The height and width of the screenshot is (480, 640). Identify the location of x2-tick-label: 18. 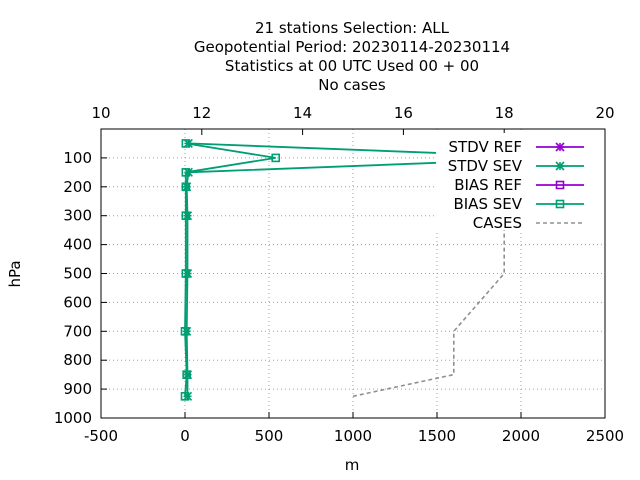
(504, 113).